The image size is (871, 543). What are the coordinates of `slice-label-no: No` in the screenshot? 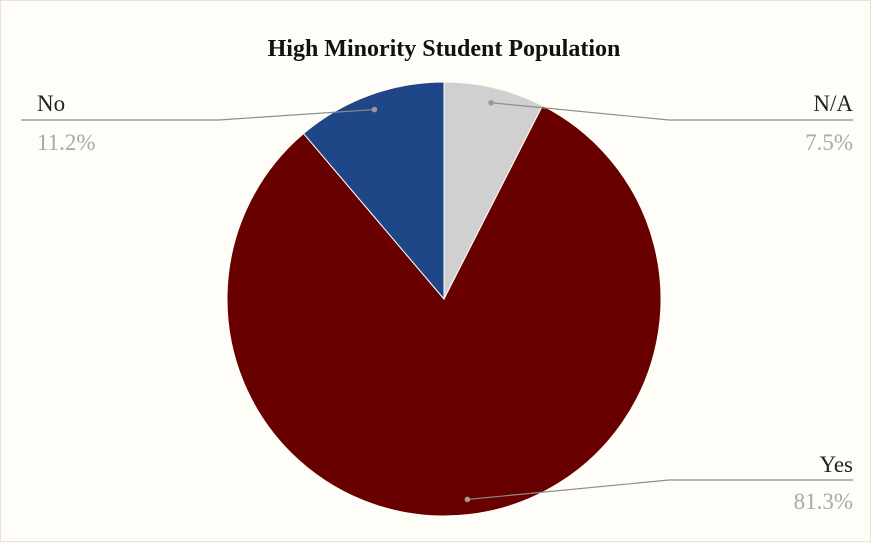 It's located at (51, 103).